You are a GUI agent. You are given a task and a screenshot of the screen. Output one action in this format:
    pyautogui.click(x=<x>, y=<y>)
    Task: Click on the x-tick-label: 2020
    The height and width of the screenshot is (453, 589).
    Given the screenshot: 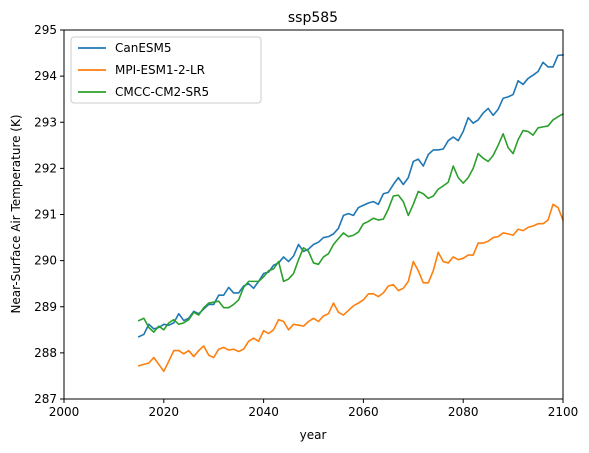 What is the action you would take?
    pyautogui.click(x=164, y=412)
    